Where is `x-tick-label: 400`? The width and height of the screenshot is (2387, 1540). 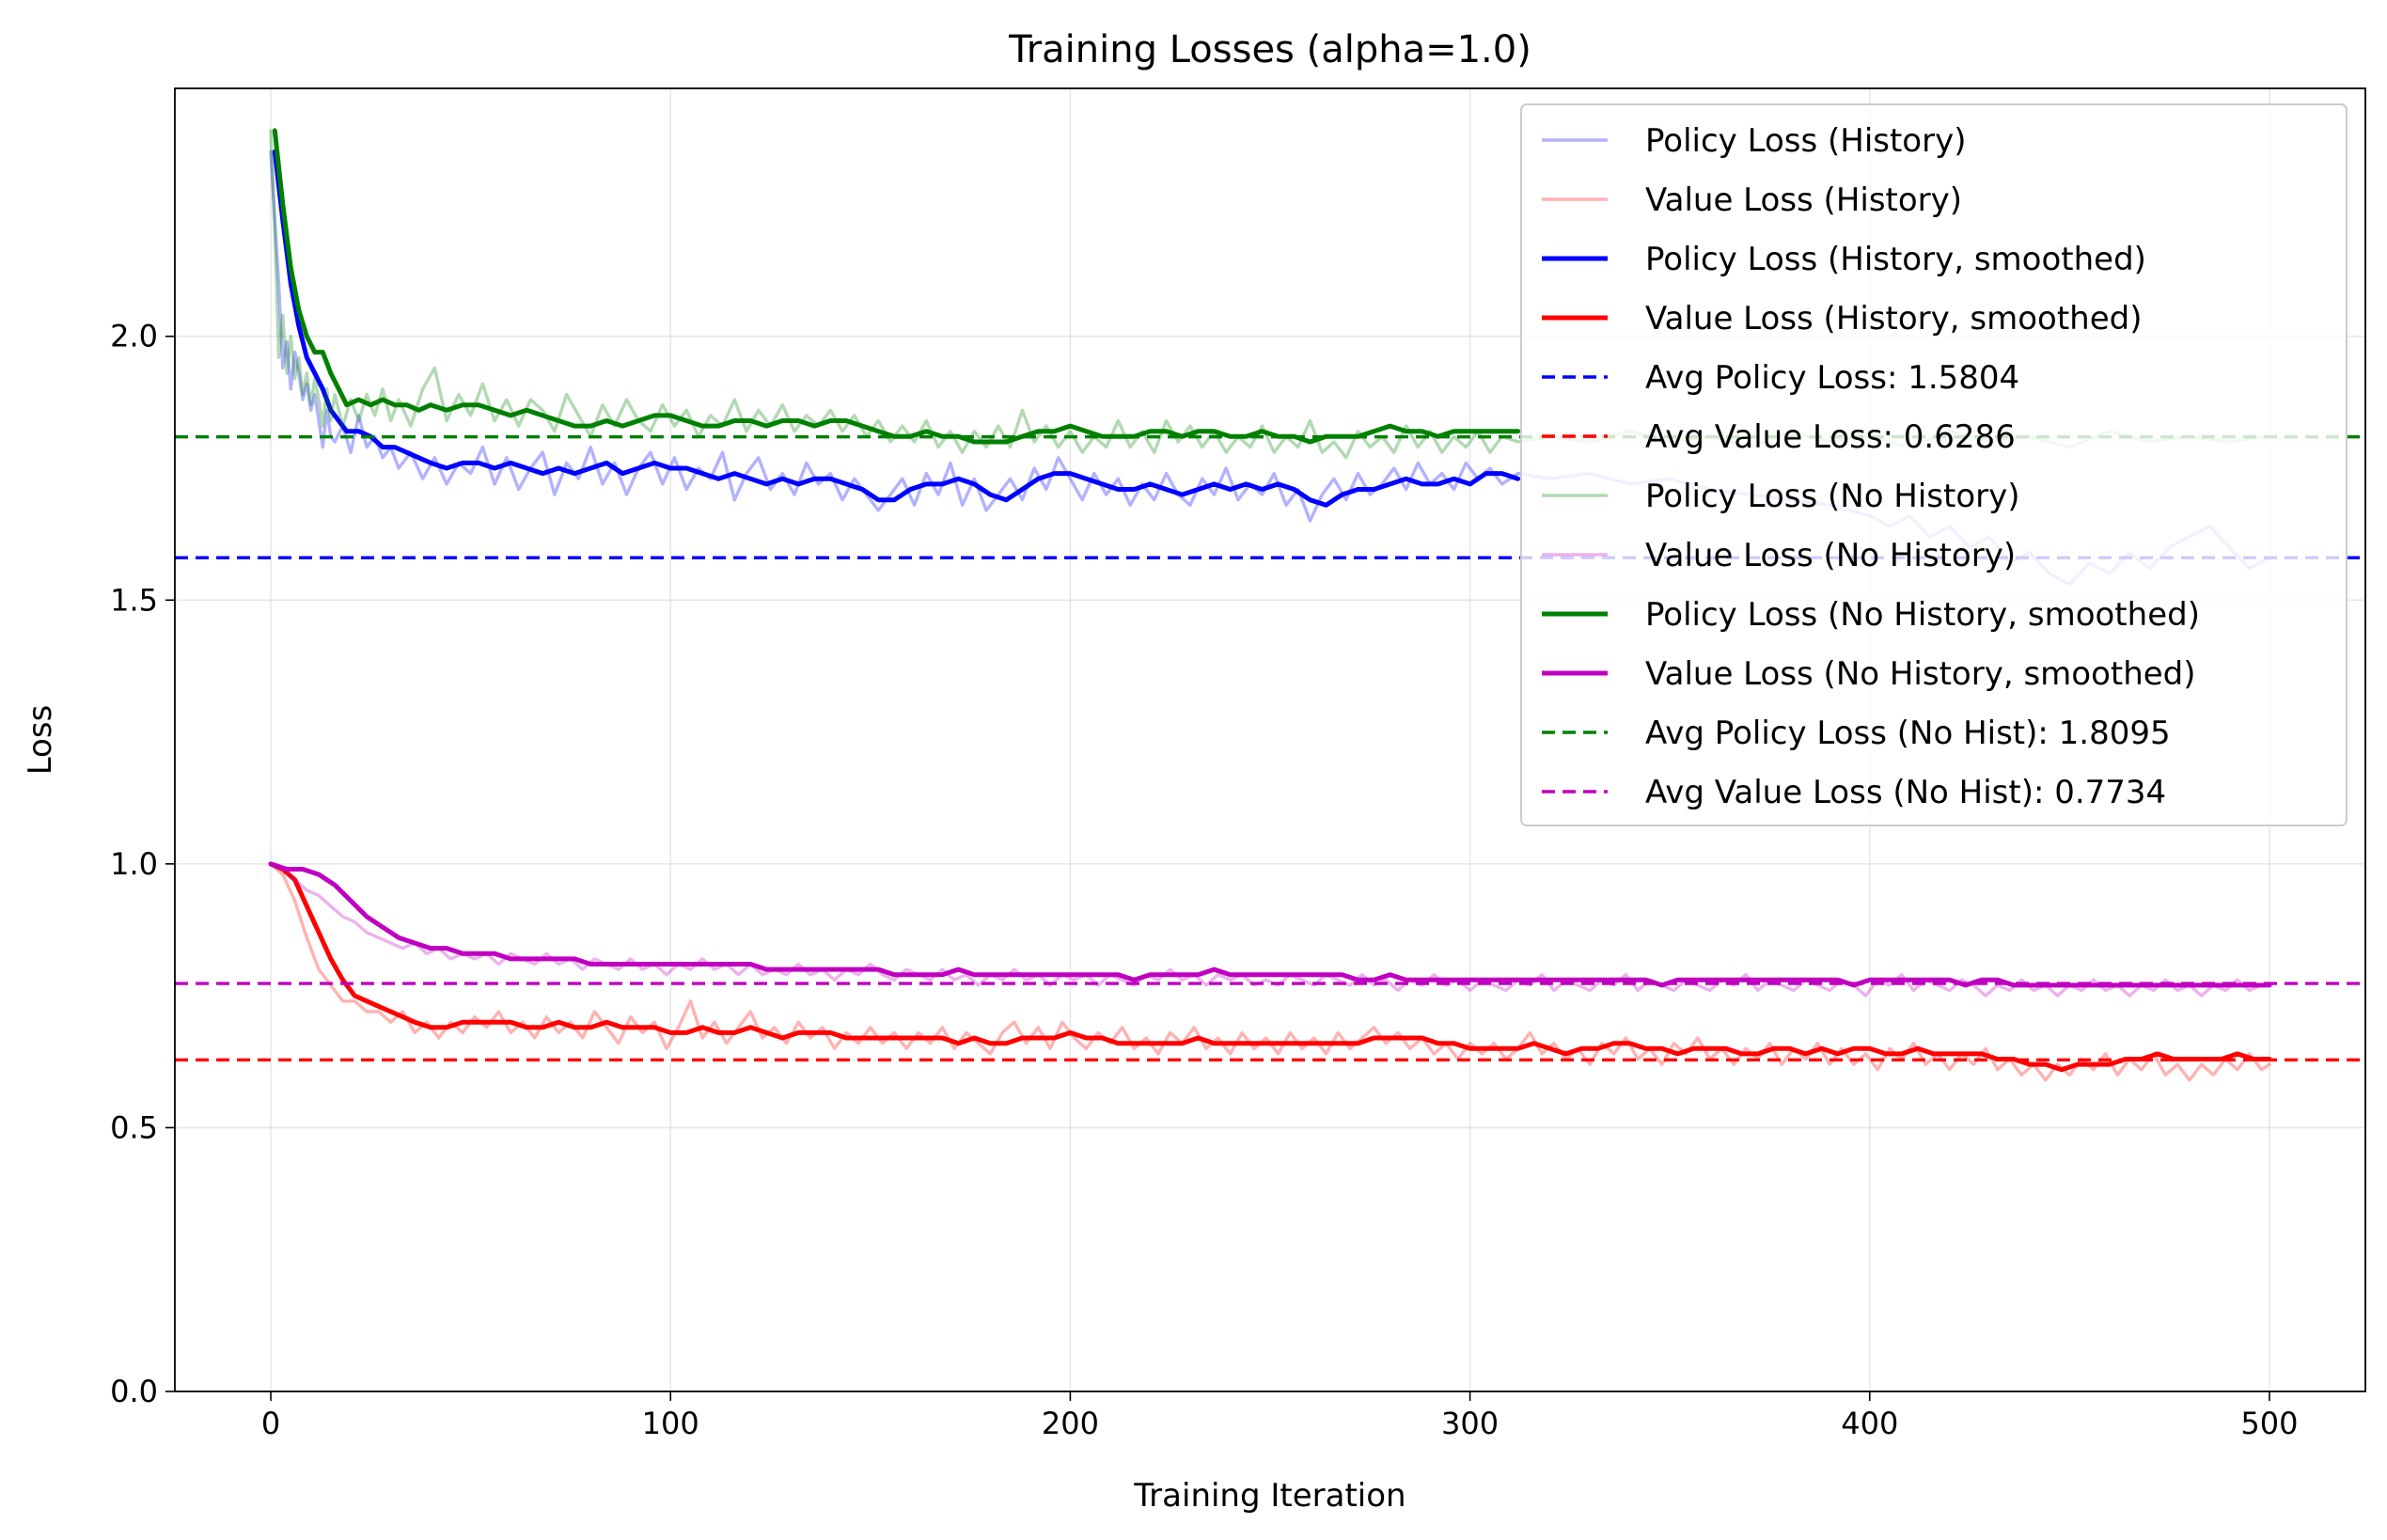 x-tick-label: 400 is located at coordinates (1869, 1424).